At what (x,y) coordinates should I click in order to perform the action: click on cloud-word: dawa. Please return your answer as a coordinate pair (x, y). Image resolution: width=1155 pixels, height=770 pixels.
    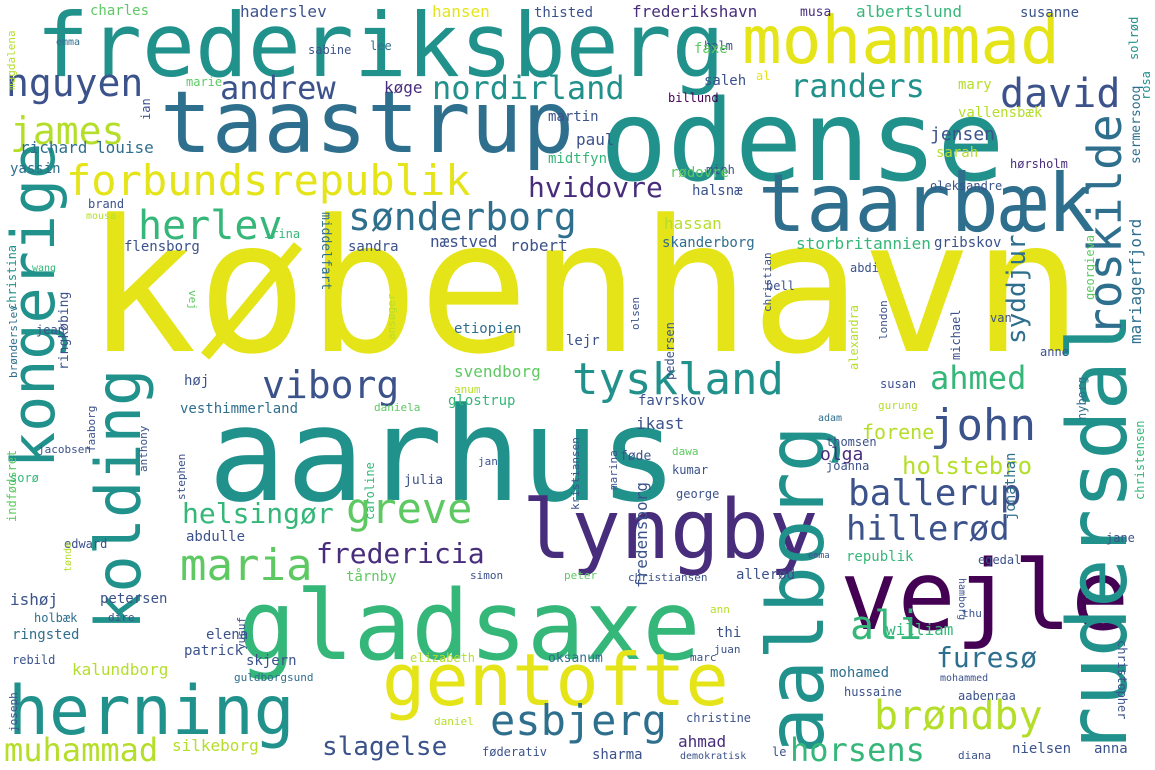
    Looking at the image, I should click on (685, 451).